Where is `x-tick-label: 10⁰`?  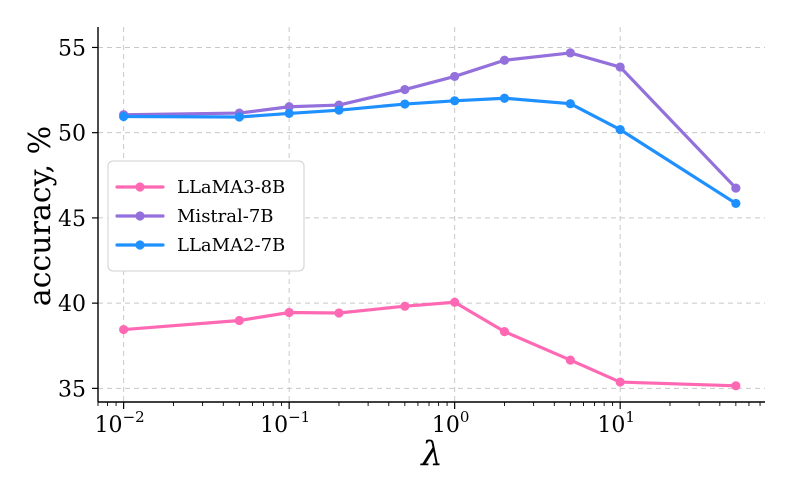
x-tick-label: 10⁰ is located at coordinates (451, 423).